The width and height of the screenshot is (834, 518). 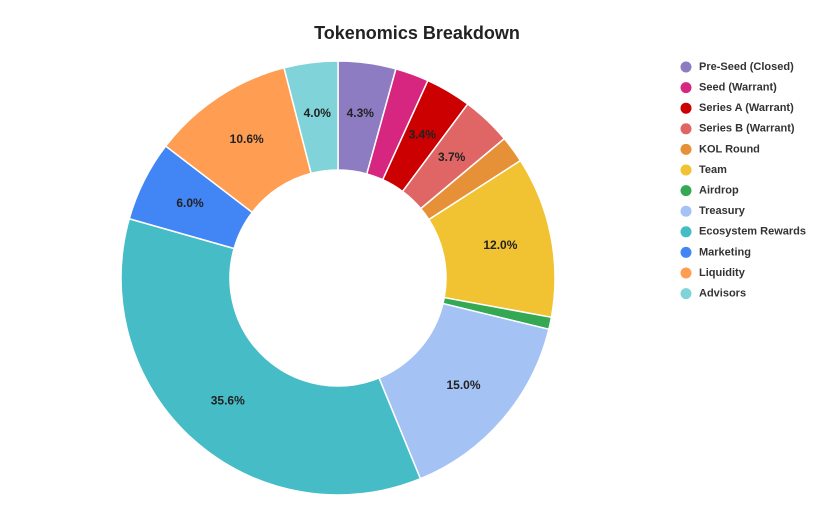 What do you see at coordinates (729, 149) in the screenshot?
I see `legend-label: KOL Round` at bounding box center [729, 149].